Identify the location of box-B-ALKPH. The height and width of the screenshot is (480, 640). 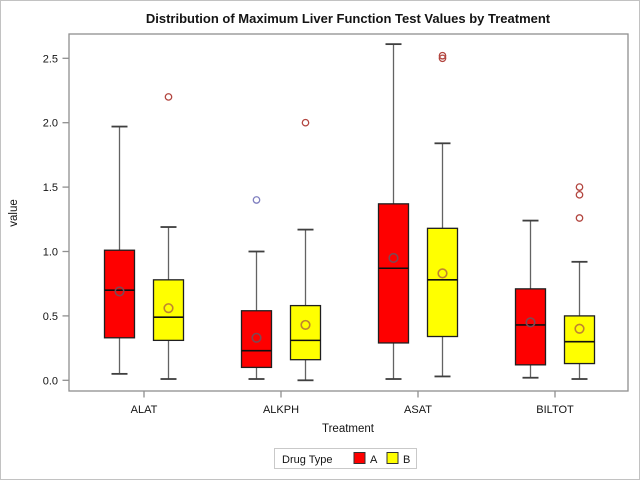
(305, 250).